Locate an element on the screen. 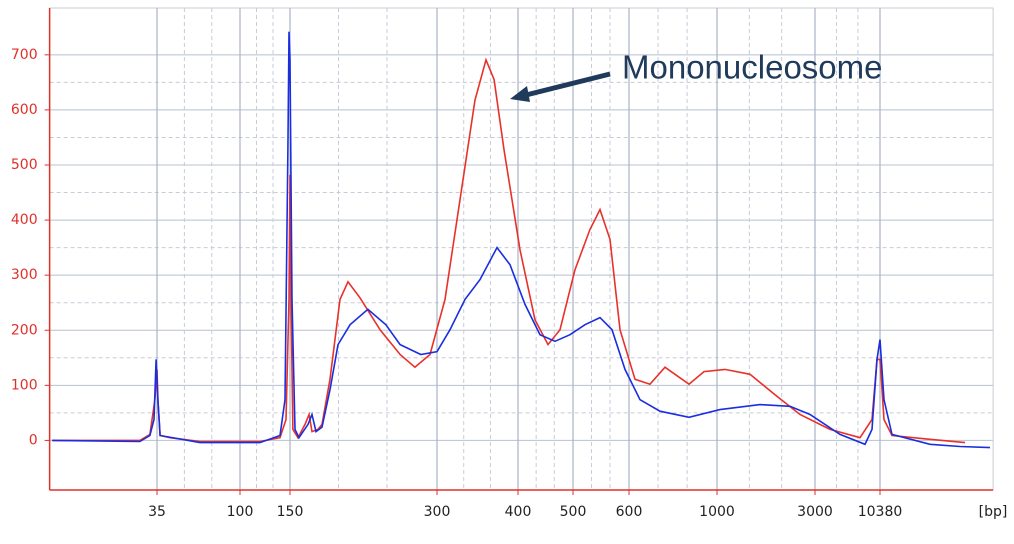  annotation-arrow is located at coordinates (566, 85).